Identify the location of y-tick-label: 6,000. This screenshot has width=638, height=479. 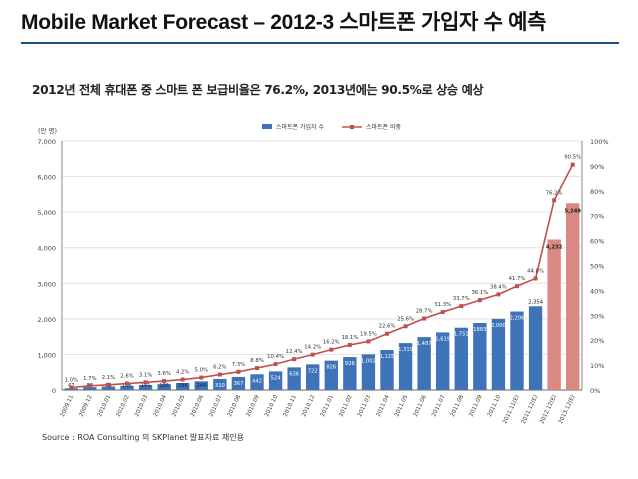
(46, 178).